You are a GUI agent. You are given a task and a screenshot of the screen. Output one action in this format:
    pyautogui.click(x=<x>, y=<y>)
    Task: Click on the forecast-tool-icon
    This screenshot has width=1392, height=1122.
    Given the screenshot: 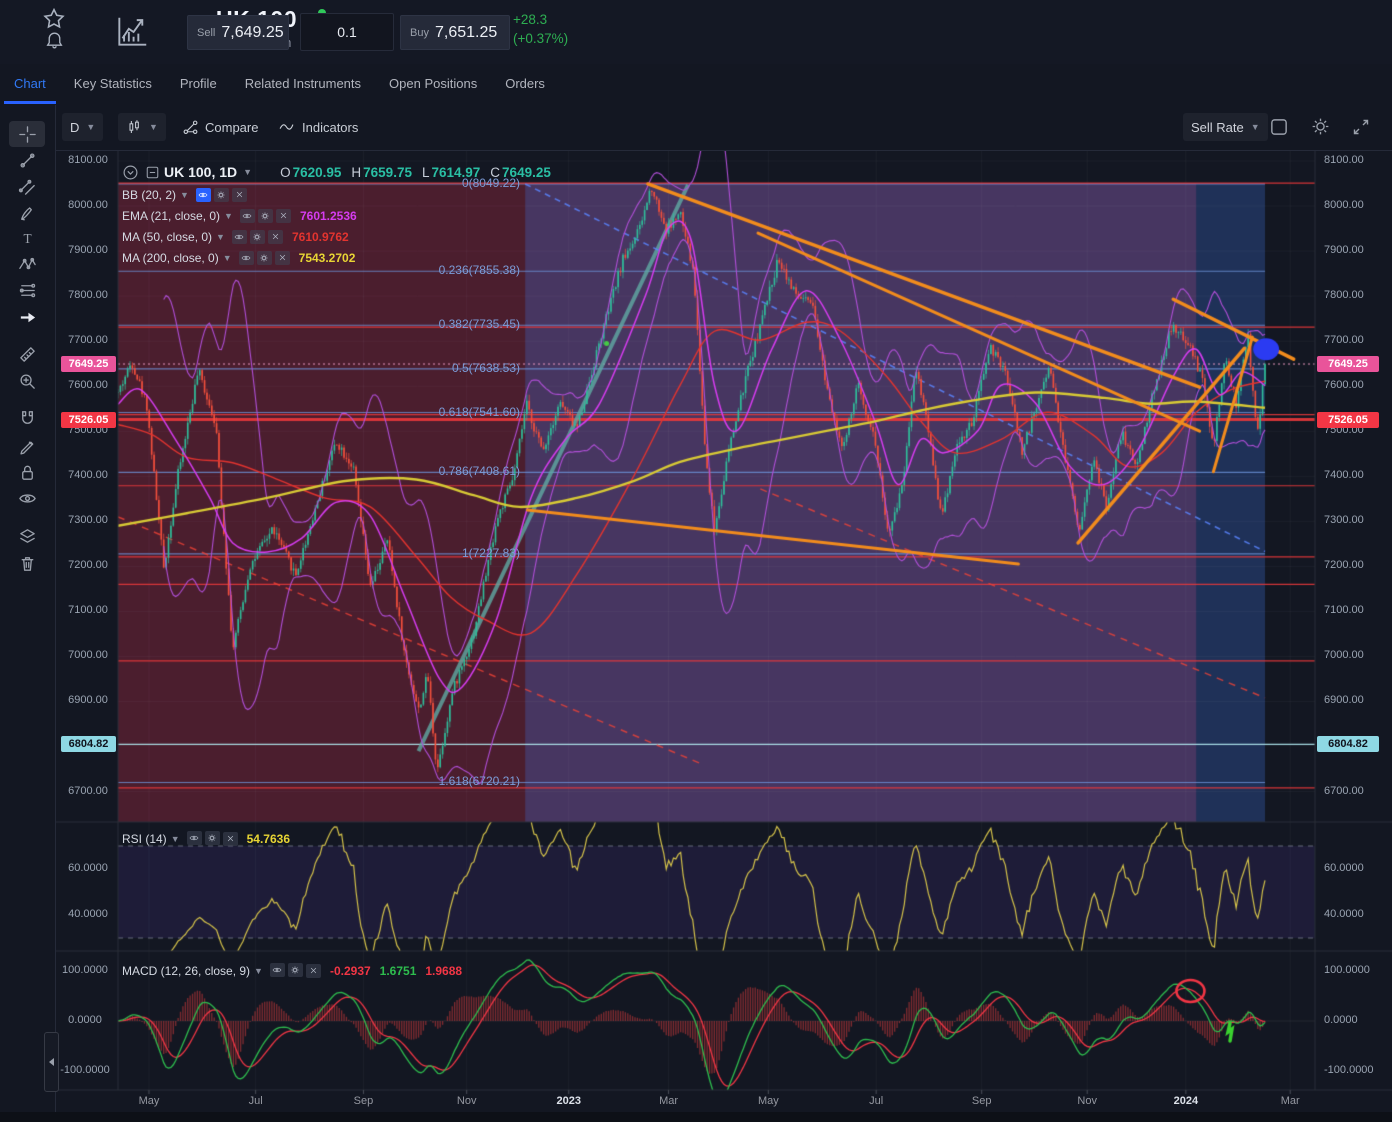 What is the action you would take?
    pyautogui.click(x=27, y=290)
    